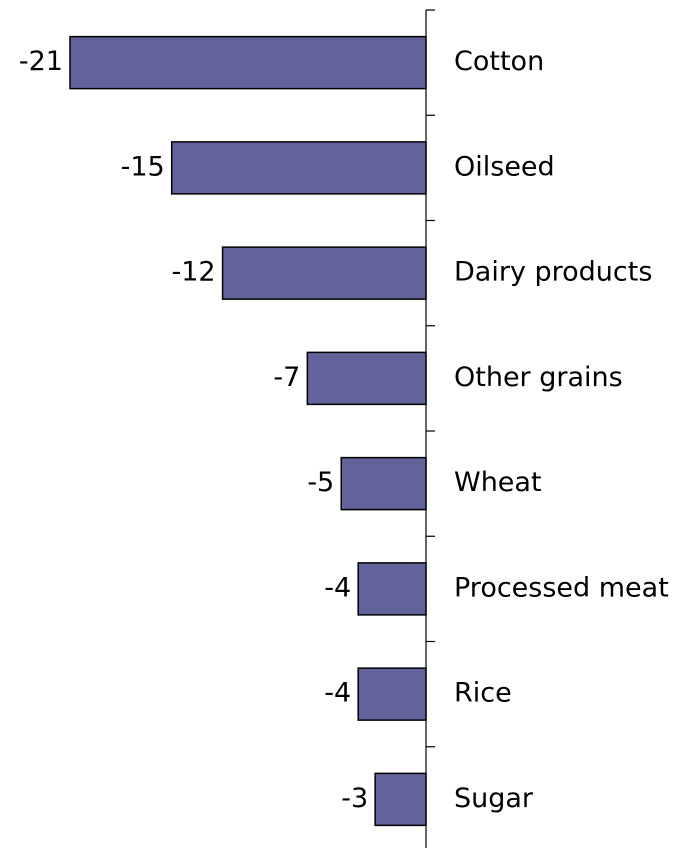 The height and width of the screenshot is (848, 697). What do you see at coordinates (354, 798) in the screenshot?
I see `value-label: -3` at bounding box center [354, 798].